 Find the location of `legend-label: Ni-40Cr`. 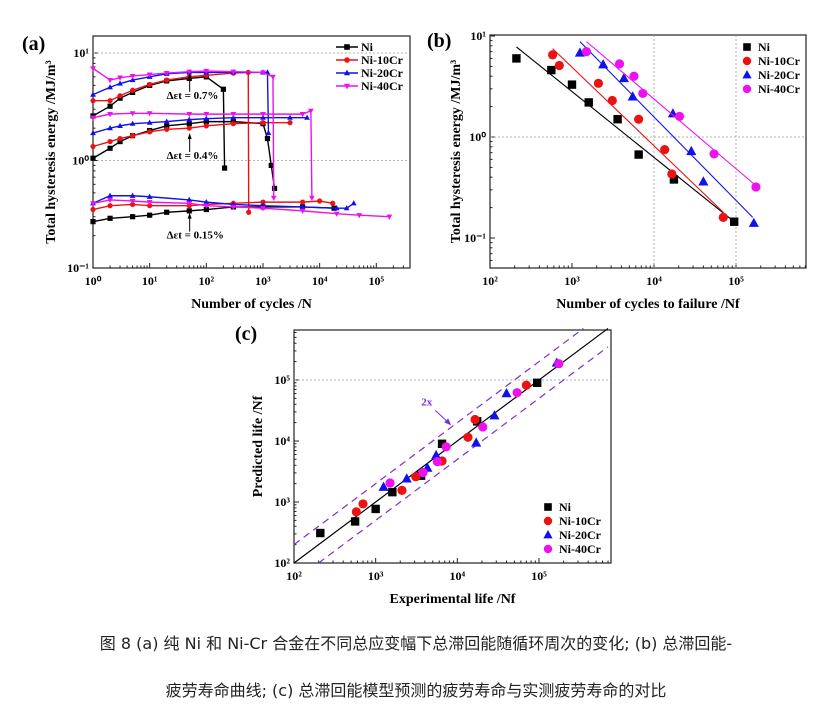

legend-label: Ni-40Cr is located at coordinates (382, 86).